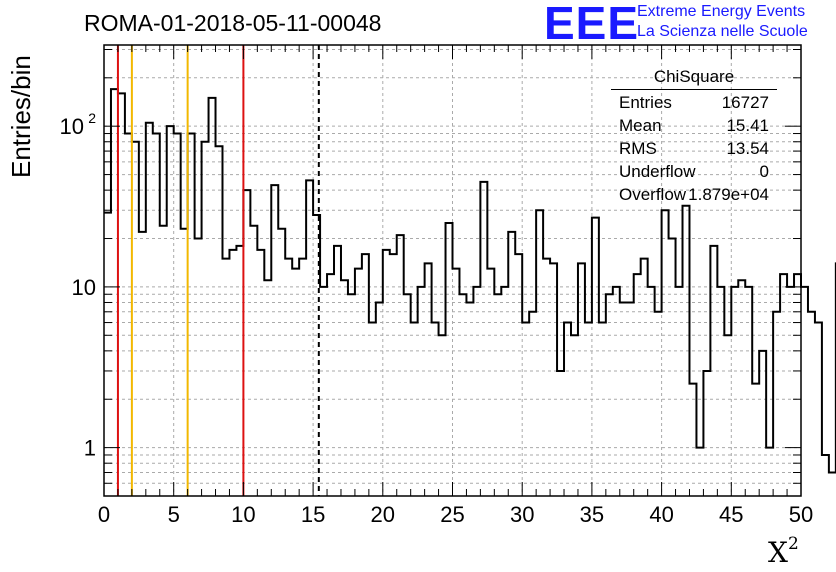 Image resolution: width=836 pixels, height=572 pixels. Describe the element at coordinates (661, 514) in the screenshot. I see `x-tick-label: 40` at that location.